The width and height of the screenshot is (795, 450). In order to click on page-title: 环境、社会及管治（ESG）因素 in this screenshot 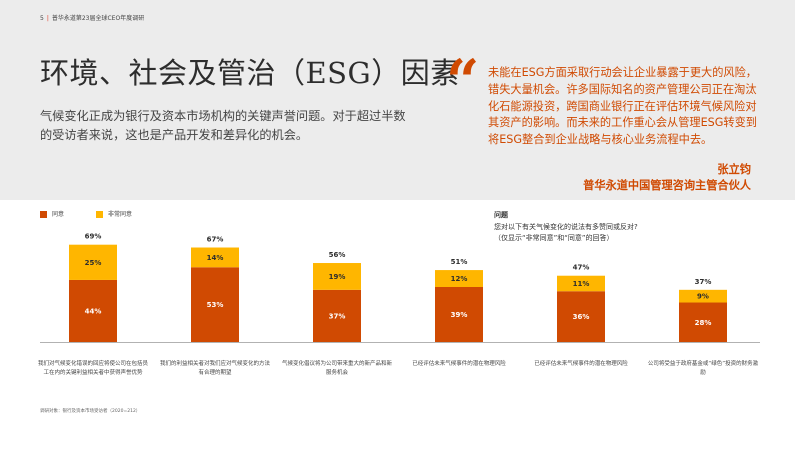, I will do `click(250, 73)`.